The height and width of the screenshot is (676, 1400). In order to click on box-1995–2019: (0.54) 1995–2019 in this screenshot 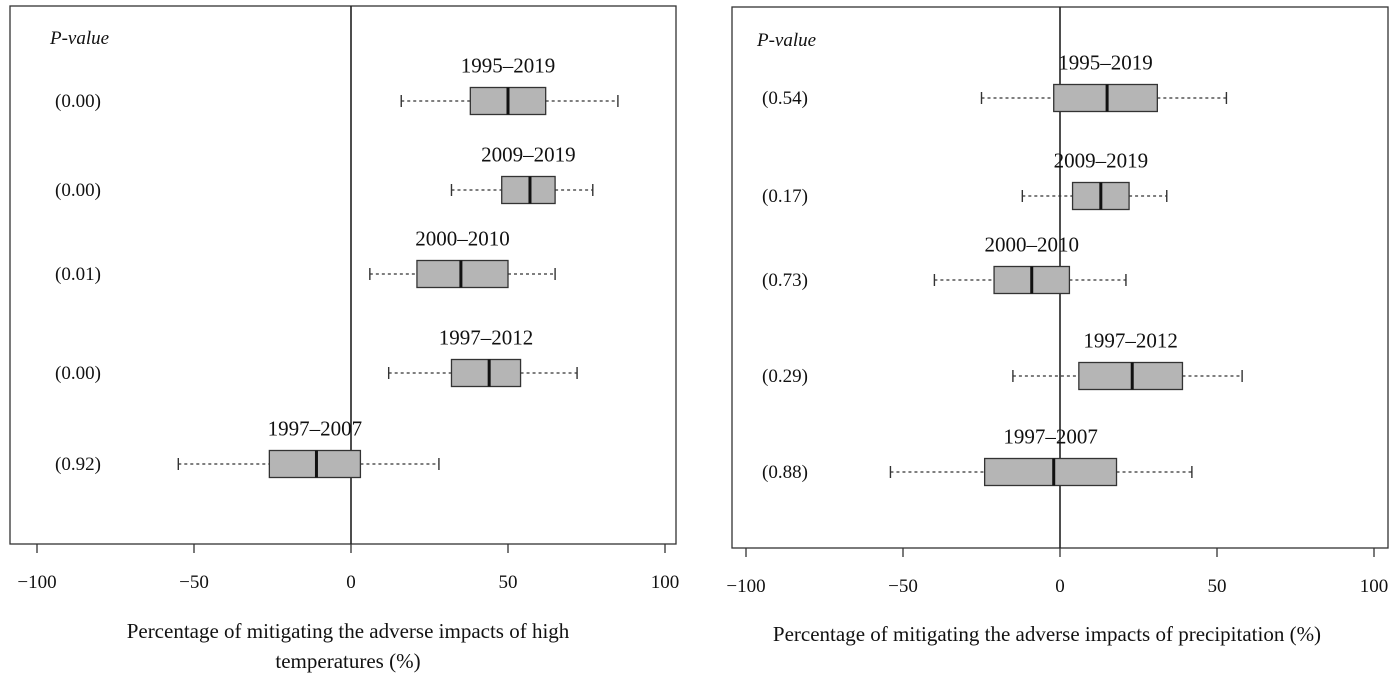, I will do `click(995, 82)`.